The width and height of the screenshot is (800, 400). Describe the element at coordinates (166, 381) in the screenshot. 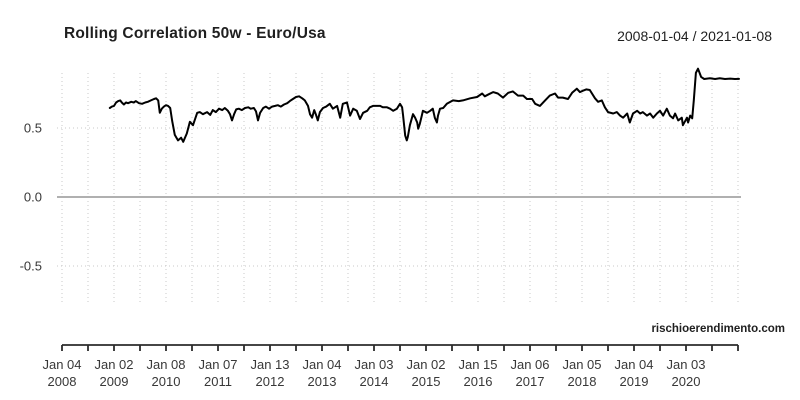

I see `x-tick-label-year: 2010` at that location.